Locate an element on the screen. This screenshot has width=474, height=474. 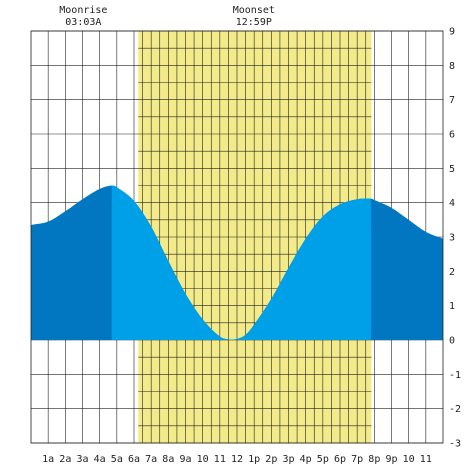
moonrise-time: 03:03A is located at coordinates (83, 22).